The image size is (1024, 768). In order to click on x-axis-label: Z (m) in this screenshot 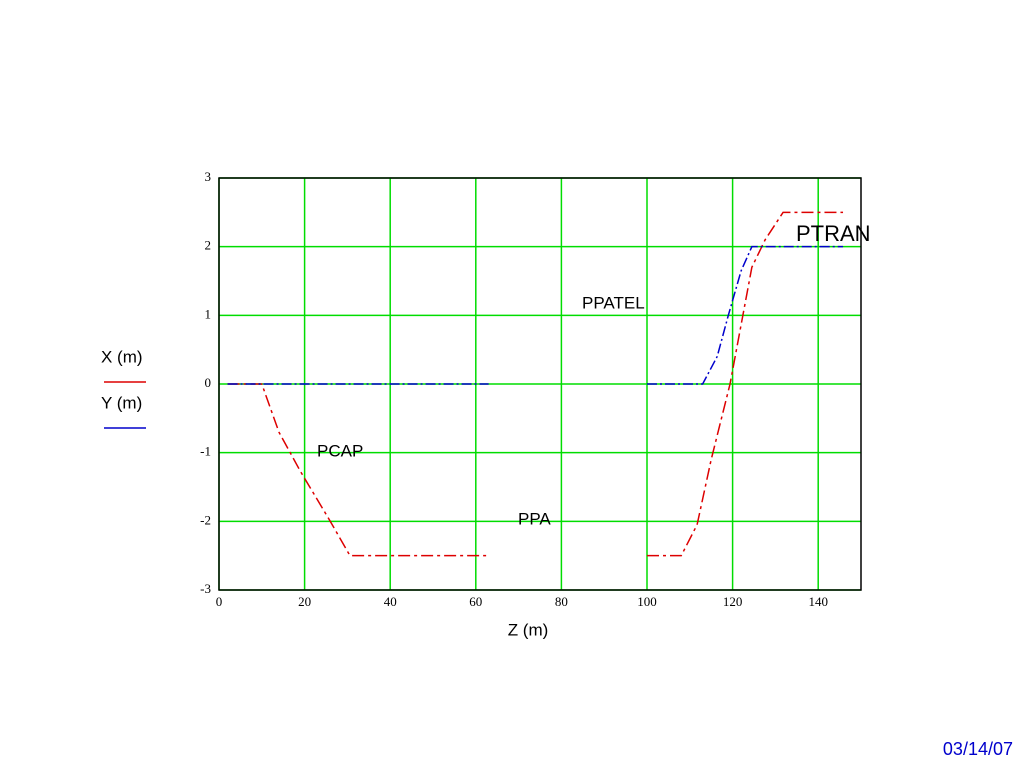, I will do `click(528, 629)`.